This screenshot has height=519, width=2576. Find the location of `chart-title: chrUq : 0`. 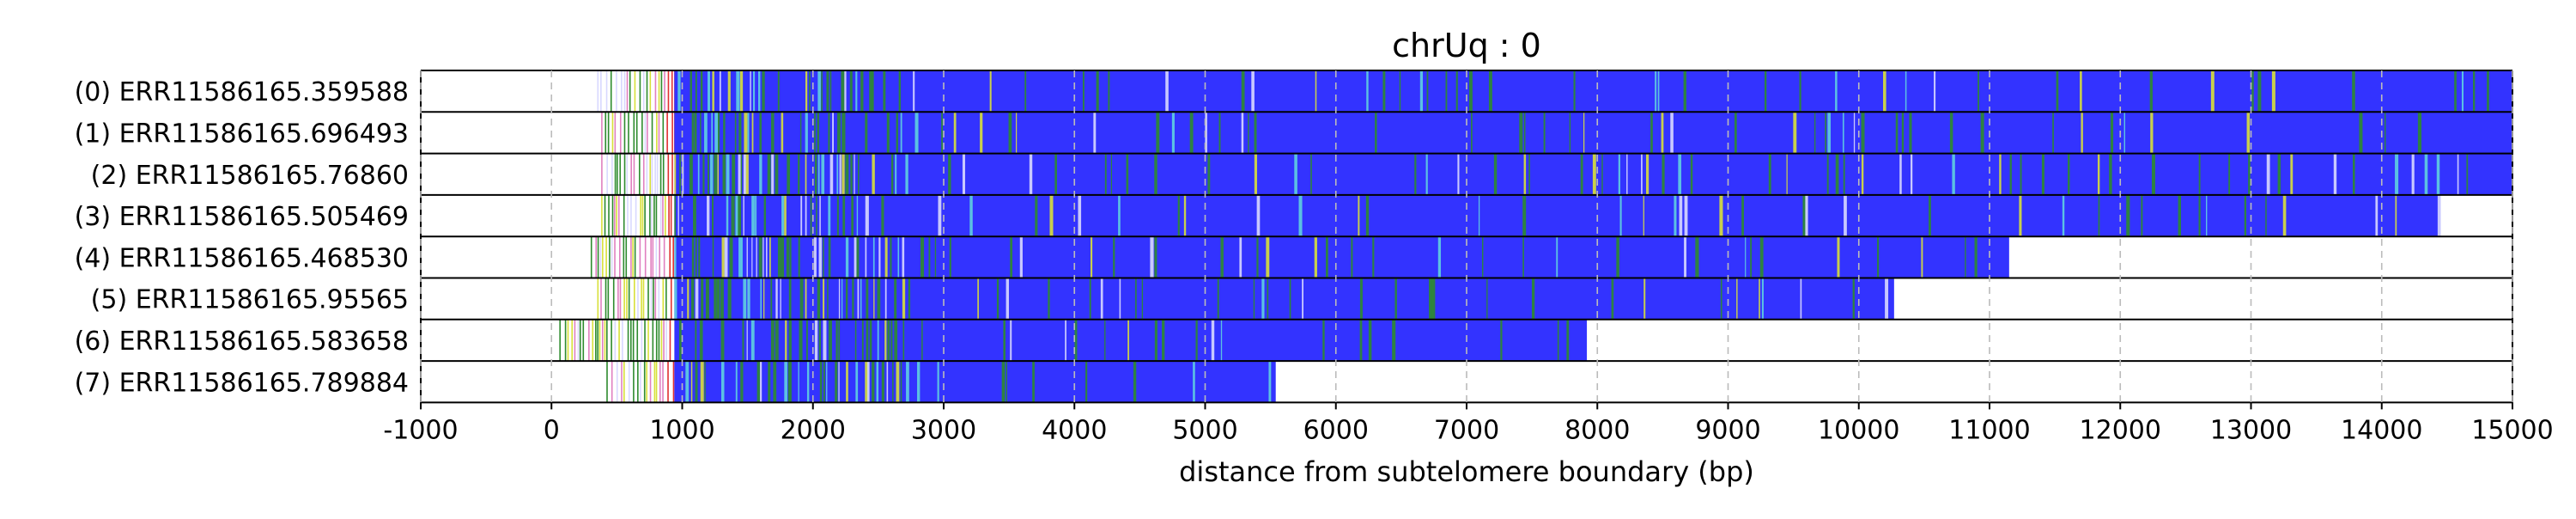

chart-title: chrUq : 0 is located at coordinates (1466, 45).